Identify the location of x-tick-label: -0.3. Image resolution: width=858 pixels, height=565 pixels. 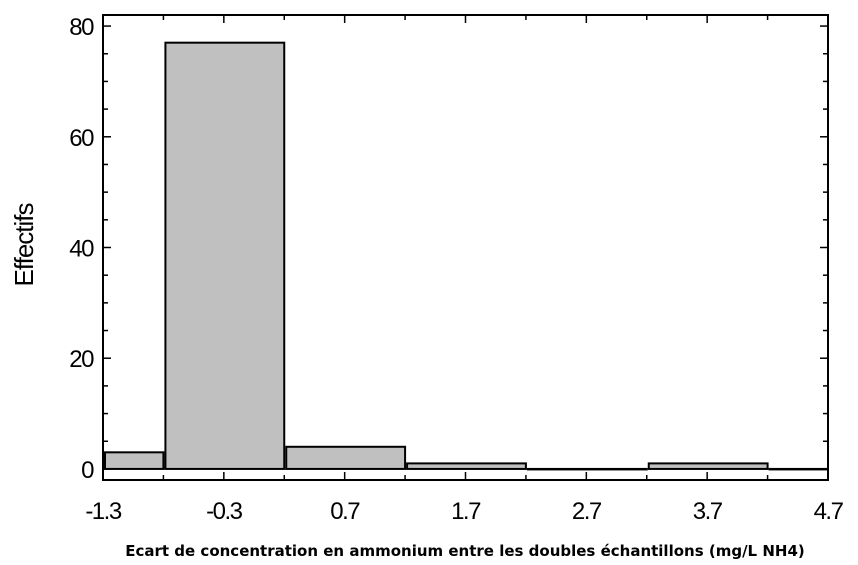
(224, 511).